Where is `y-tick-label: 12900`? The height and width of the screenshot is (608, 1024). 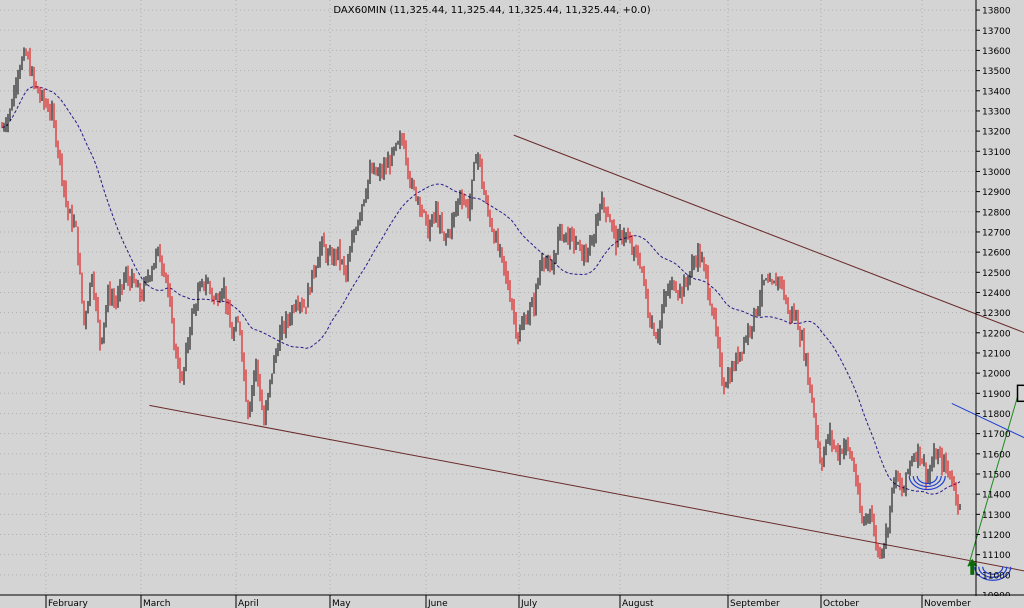 y-tick-label: 12900 is located at coordinates (996, 193).